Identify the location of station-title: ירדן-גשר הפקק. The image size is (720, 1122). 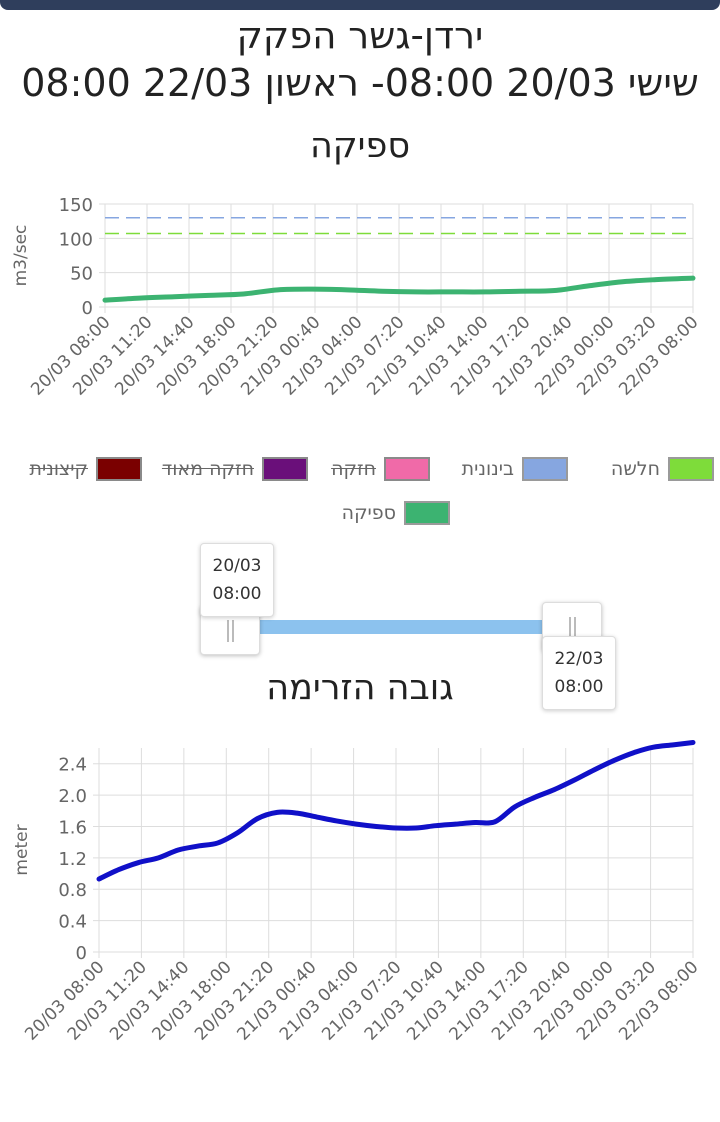
(360, 35).